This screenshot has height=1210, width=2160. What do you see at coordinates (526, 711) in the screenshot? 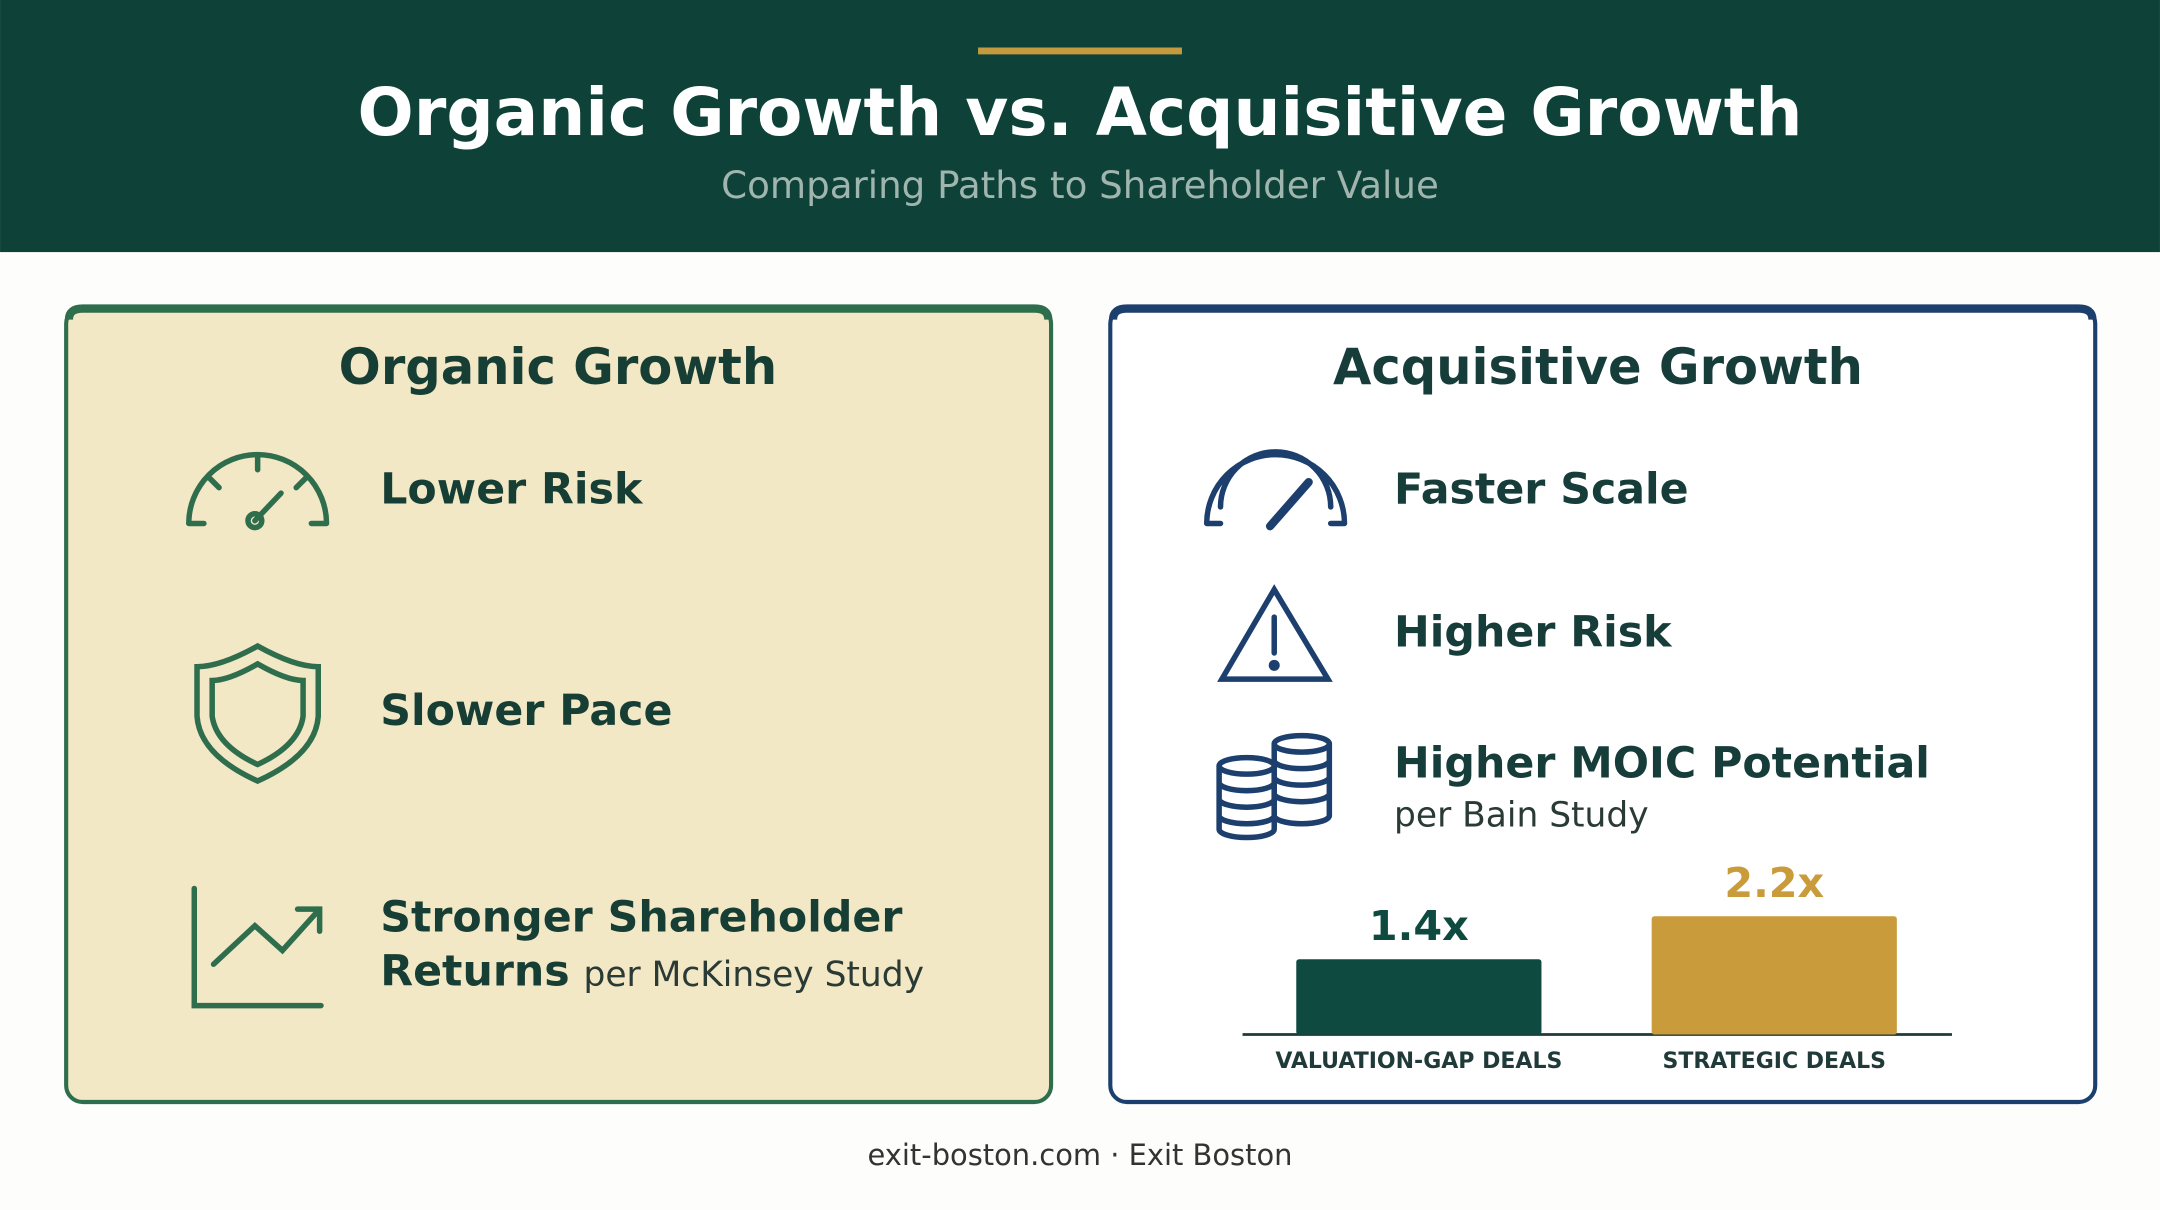
I see `item-label: Slower Pace` at bounding box center [526, 711].